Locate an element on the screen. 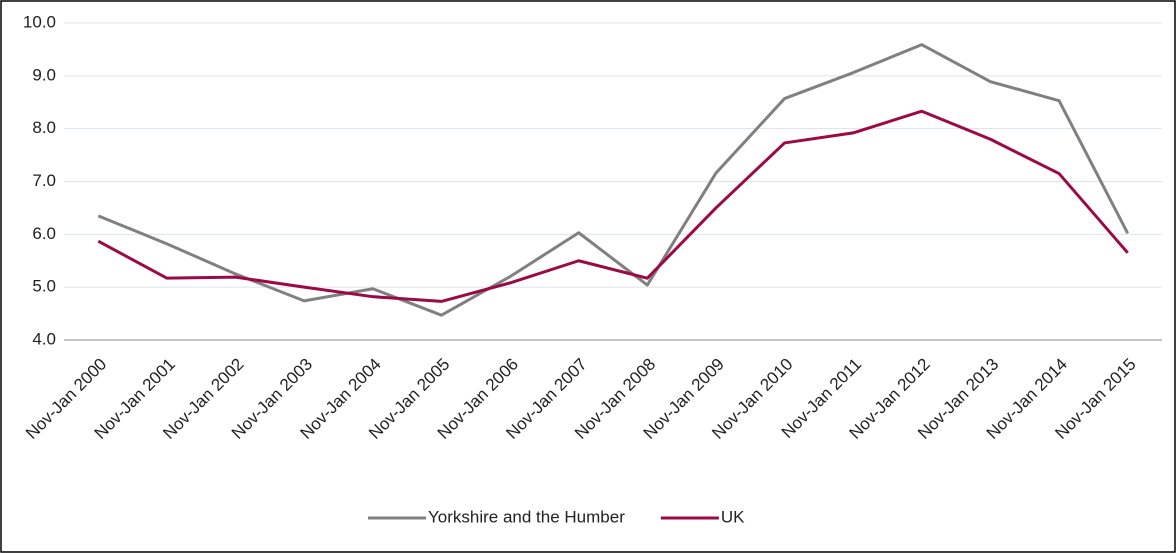 The height and width of the screenshot is (553, 1176). y-tick-label: 4.0 is located at coordinates (44, 338).